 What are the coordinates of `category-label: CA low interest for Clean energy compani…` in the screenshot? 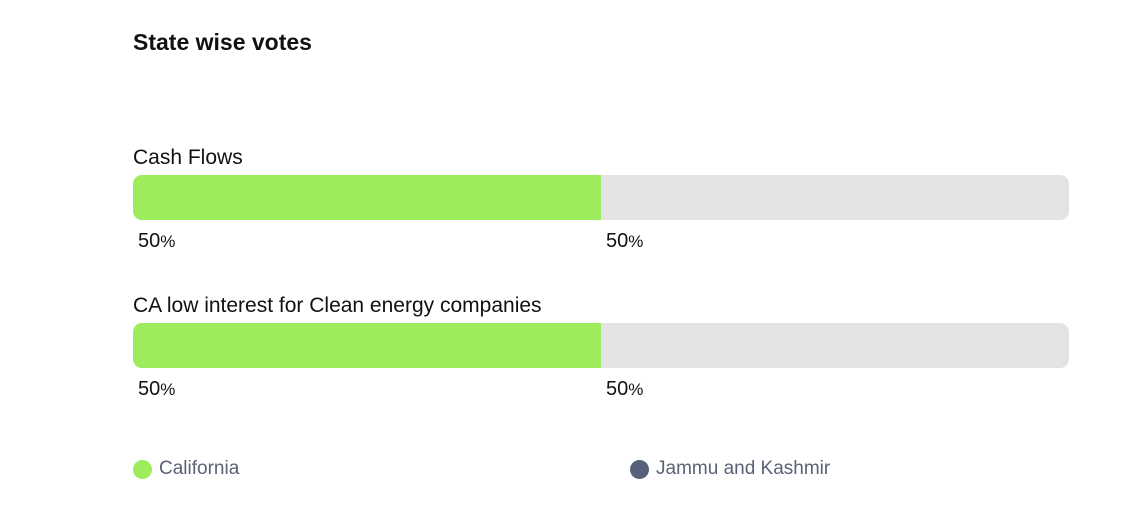 It's located at (337, 305).